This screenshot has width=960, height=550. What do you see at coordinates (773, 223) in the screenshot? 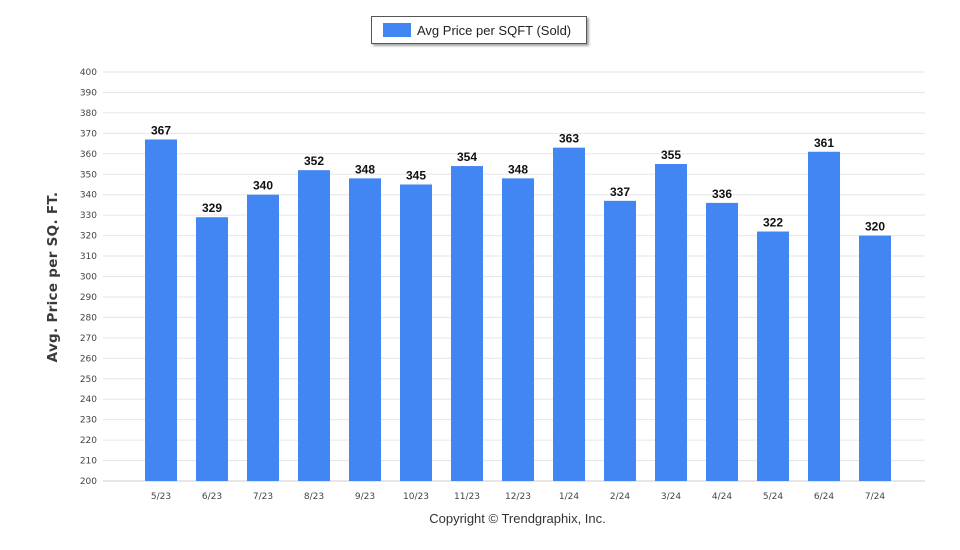
I see `data-label: 322` at bounding box center [773, 223].